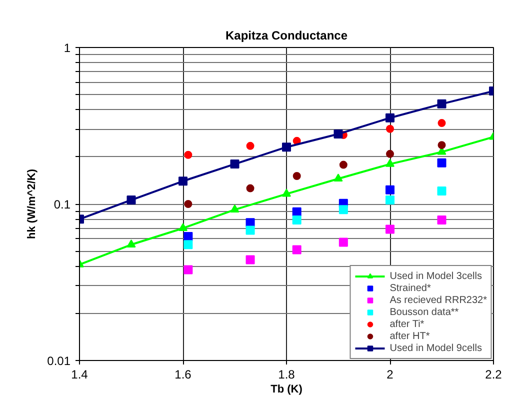 Image resolution: width=528 pixels, height=412 pixels. Describe the element at coordinates (410, 288) in the screenshot. I see `legend-label: Strained*` at that location.